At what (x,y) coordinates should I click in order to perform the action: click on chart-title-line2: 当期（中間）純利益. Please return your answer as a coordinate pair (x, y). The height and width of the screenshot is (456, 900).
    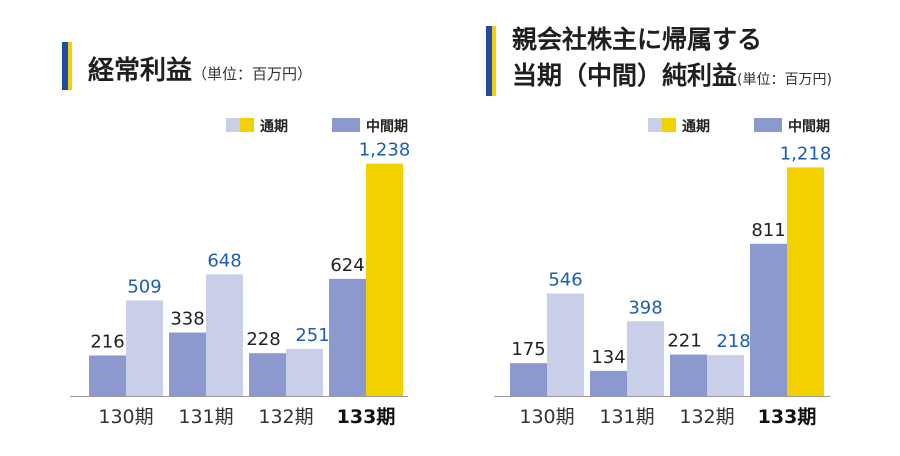
    Looking at the image, I should click on (625, 75).